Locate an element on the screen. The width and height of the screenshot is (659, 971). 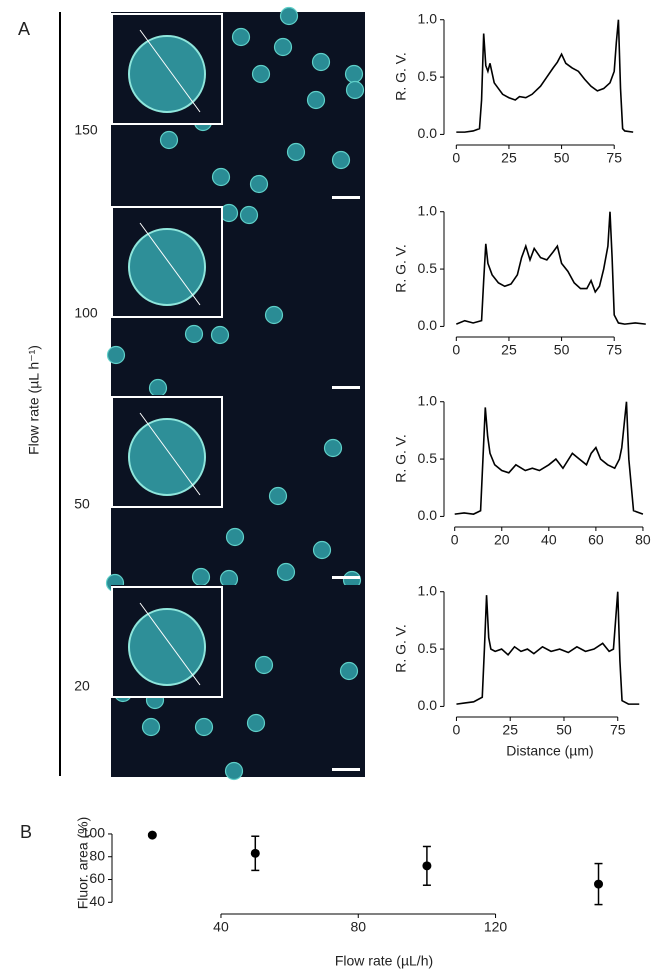
y-tick-label: 100 is located at coordinates (94, 833).